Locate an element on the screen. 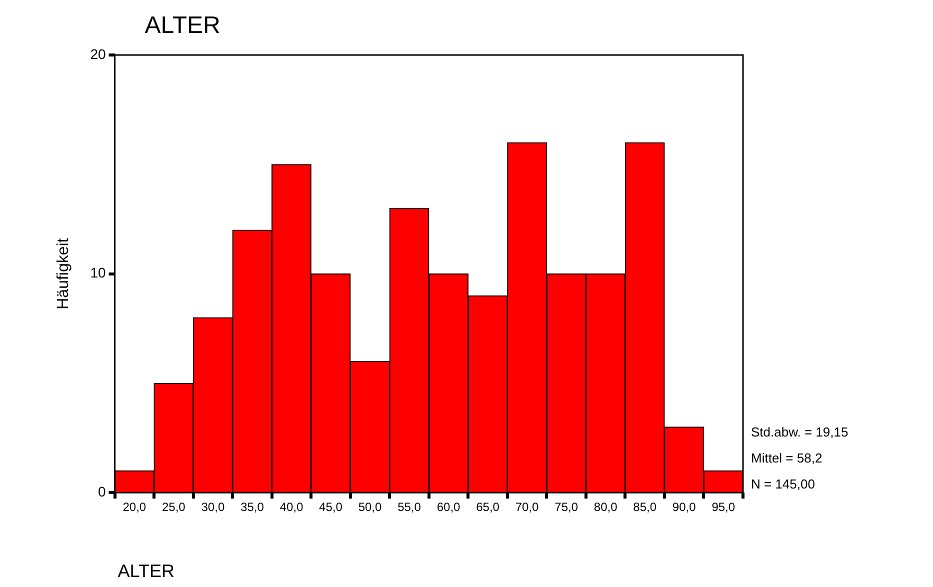  text: Mittel = 58,2 is located at coordinates (786, 458).